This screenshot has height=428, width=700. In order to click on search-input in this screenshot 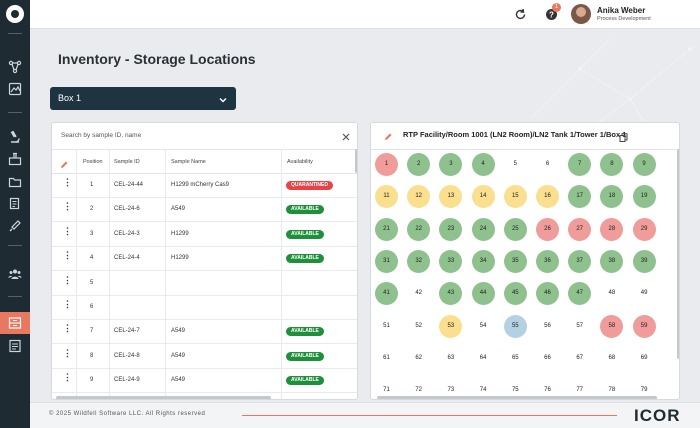, I will do `click(196, 135)`.